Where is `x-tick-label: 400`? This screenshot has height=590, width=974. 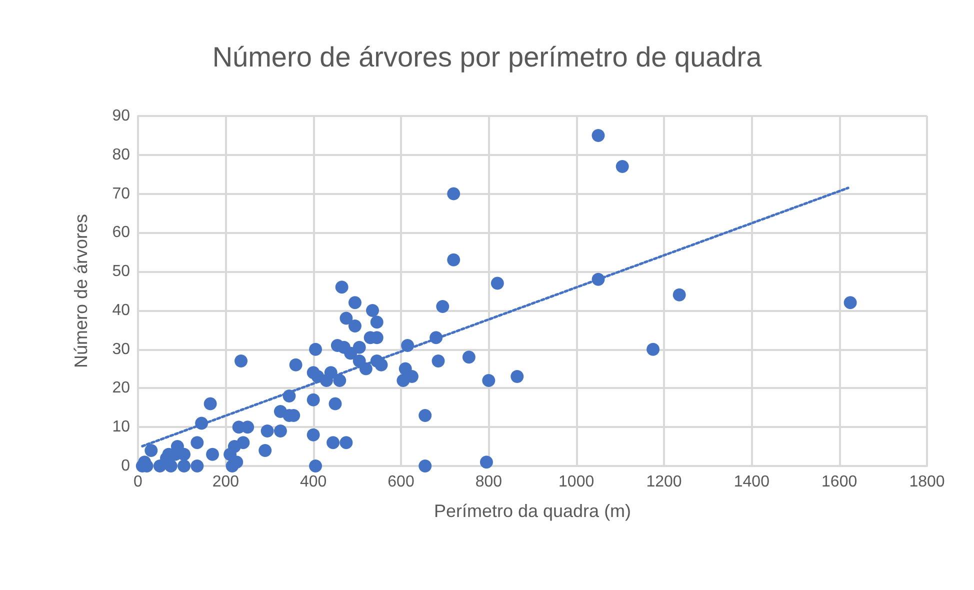
x-tick-label: 400 is located at coordinates (313, 482).